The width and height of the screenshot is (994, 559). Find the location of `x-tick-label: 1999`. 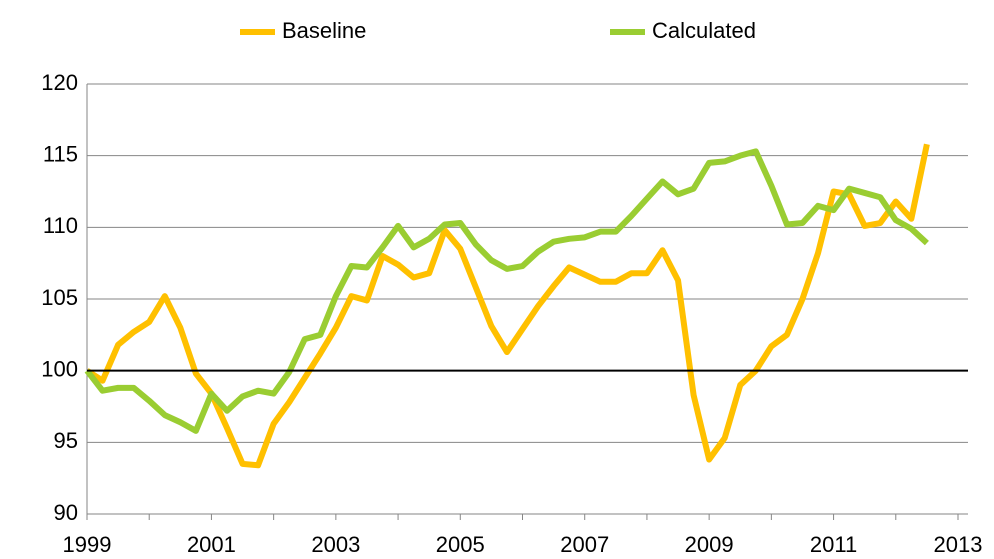

x-tick-label: 1999 is located at coordinates (87, 544).